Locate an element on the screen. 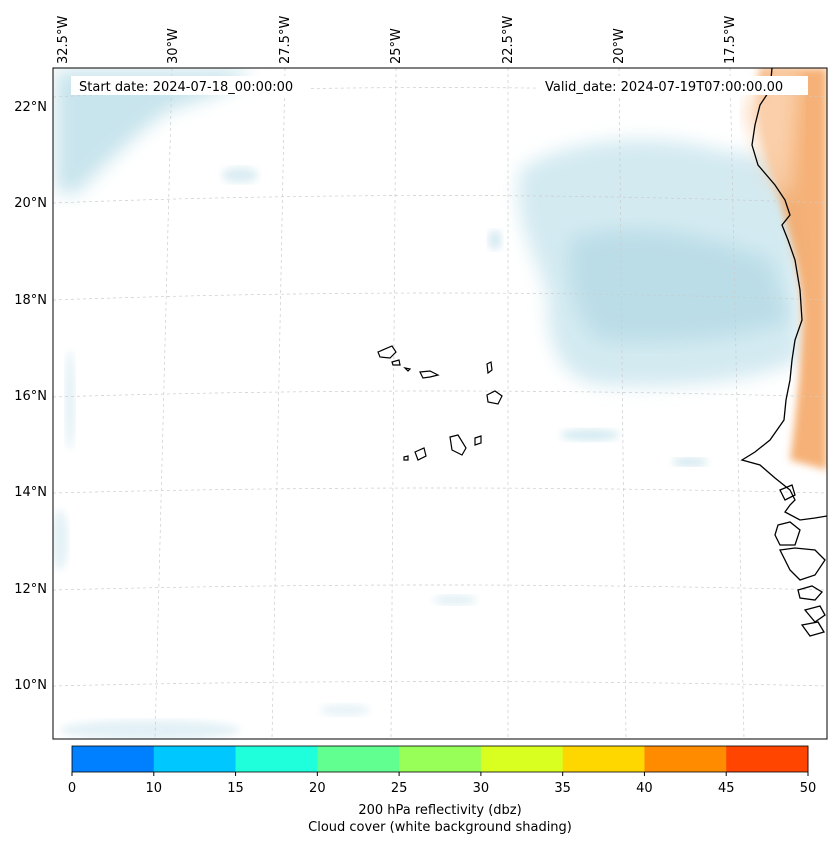 Image resolution: width=837 pixels, height=843 pixels. land-shading-light is located at coordinates (772, 134).